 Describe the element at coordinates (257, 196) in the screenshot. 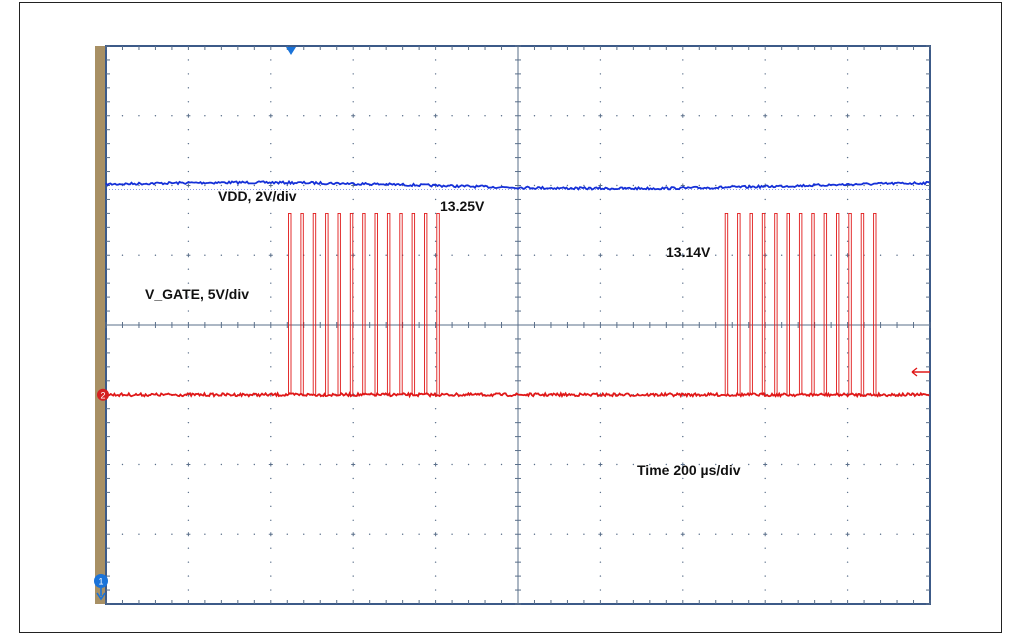

I see `vdd-channel-label: VDD, 2V/div` at that location.